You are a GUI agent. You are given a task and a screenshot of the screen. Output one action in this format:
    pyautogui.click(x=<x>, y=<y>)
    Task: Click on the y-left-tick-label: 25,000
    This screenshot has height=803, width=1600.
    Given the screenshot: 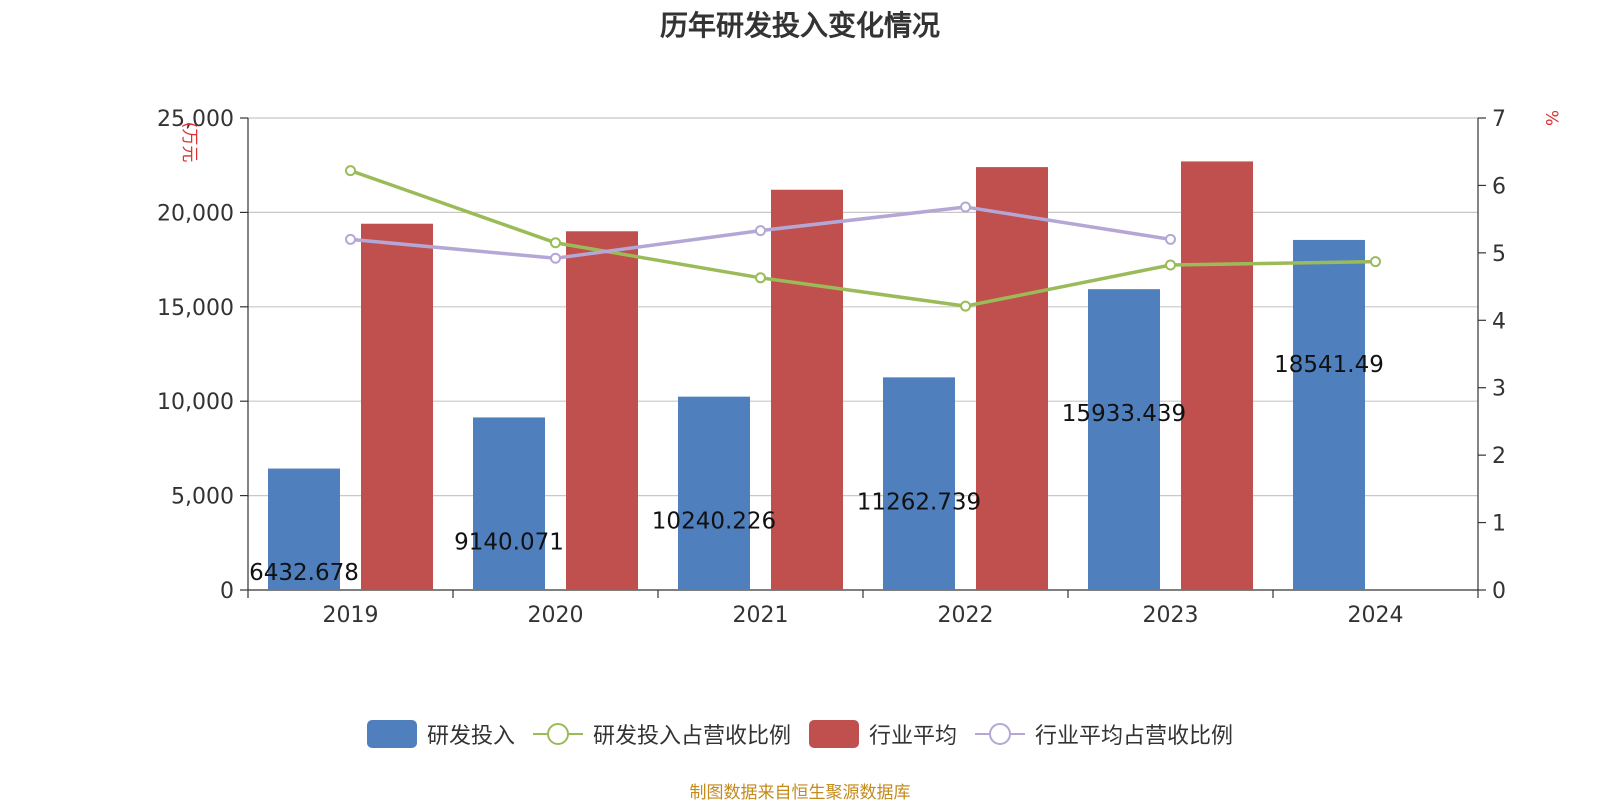 What is the action you would take?
    pyautogui.click(x=195, y=119)
    